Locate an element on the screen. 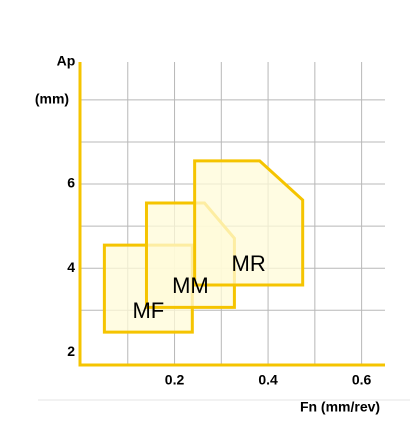 This screenshot has width=412, height=425. x-tick-label: 0.6 is located at coordinates (362, 380).